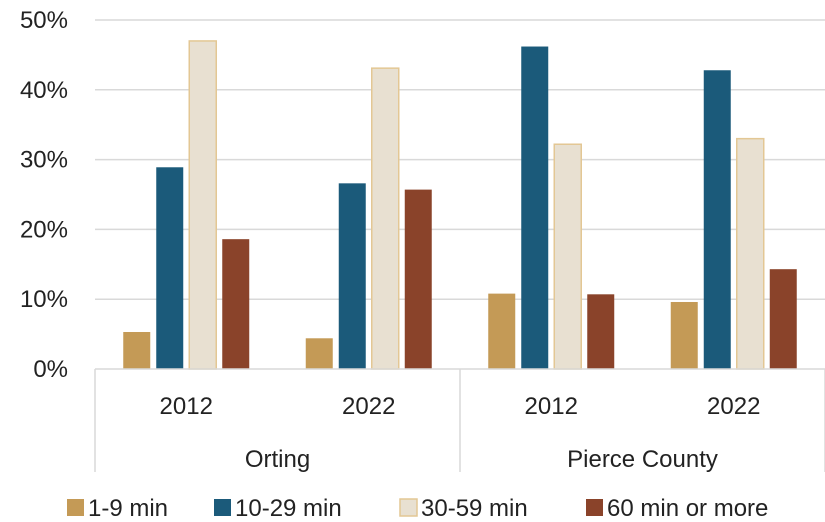 The image size is (825, 522). I want to click on y-tick-label: 0%, so click(50, 369).